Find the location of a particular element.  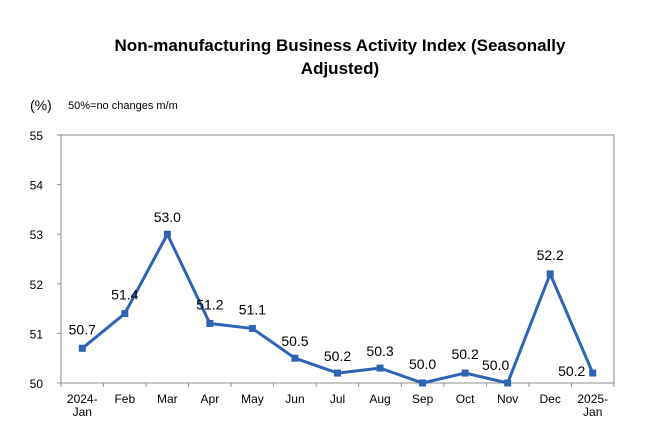

data-label: 50.5 is located at coordinates (294, 341).